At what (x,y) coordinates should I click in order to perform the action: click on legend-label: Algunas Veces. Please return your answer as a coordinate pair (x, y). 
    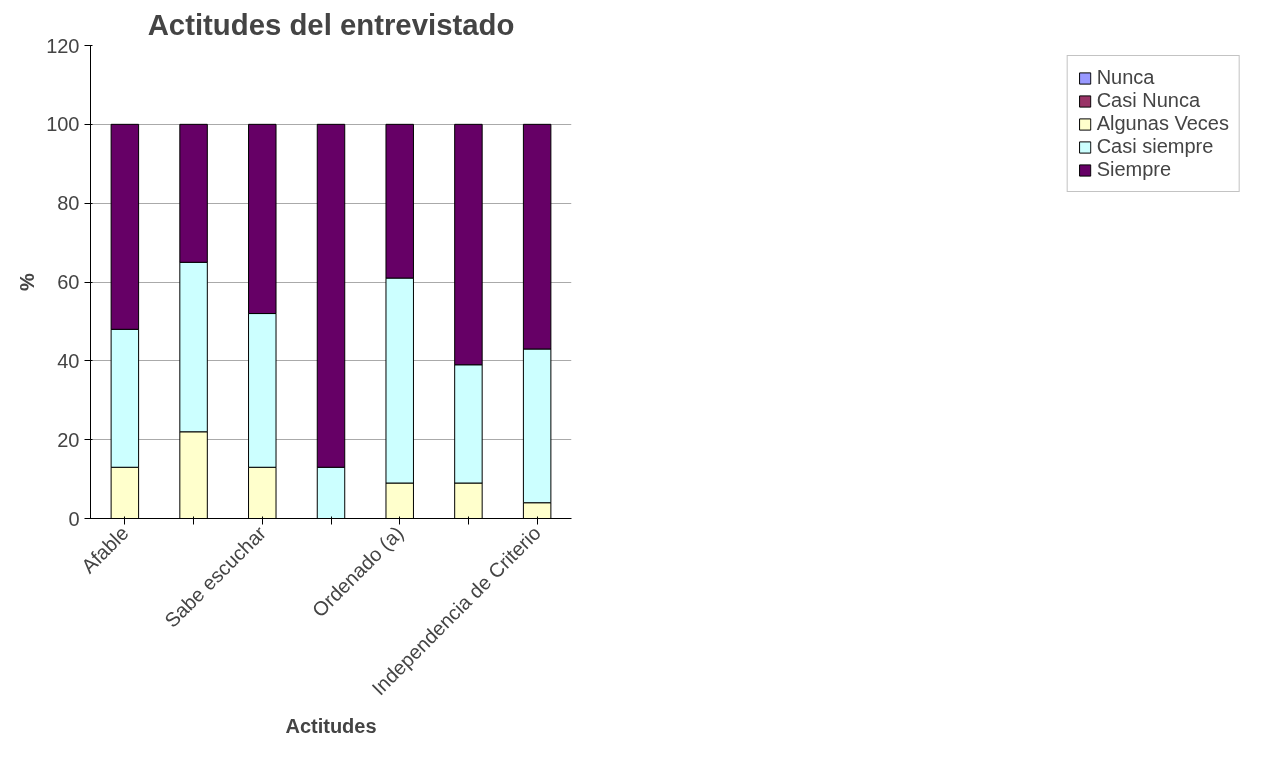
    Looking at the image, I should click on (1162, 123).